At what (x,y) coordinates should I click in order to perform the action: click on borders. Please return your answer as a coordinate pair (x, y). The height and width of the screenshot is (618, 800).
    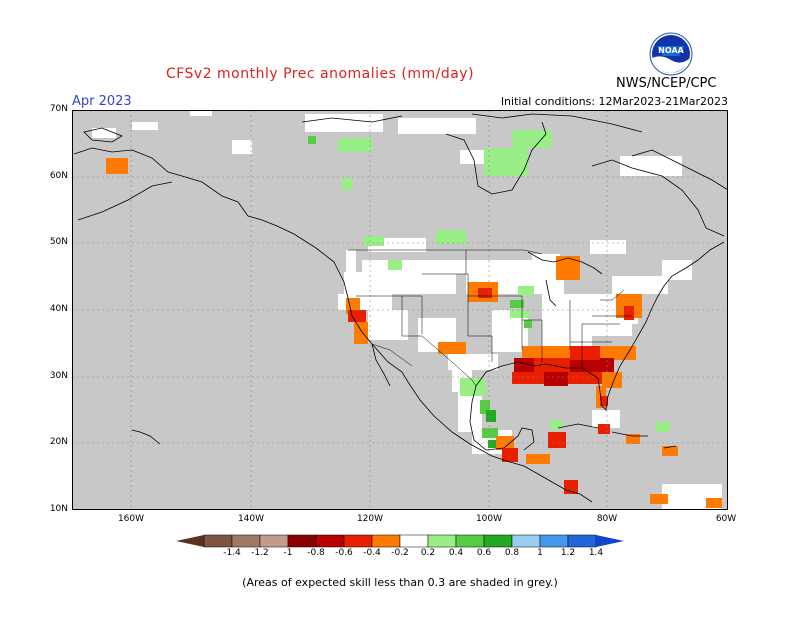
    Looking at the image, I should click on (490, 318).